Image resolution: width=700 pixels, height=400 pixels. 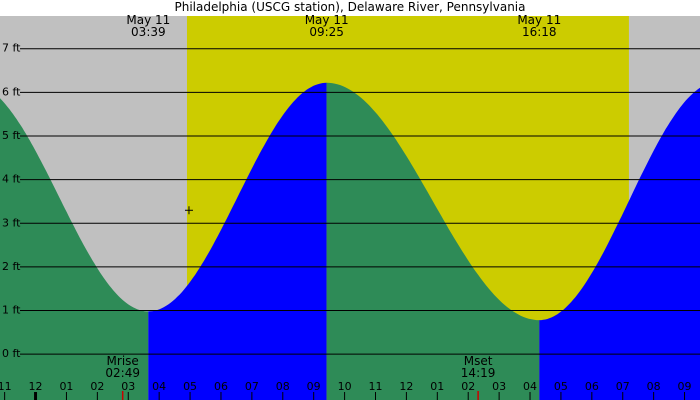 What do you see at coordinates (539, 32) in the screenshot?
I see `top-marker-time: 16:18` at bounding box center [539, 32].